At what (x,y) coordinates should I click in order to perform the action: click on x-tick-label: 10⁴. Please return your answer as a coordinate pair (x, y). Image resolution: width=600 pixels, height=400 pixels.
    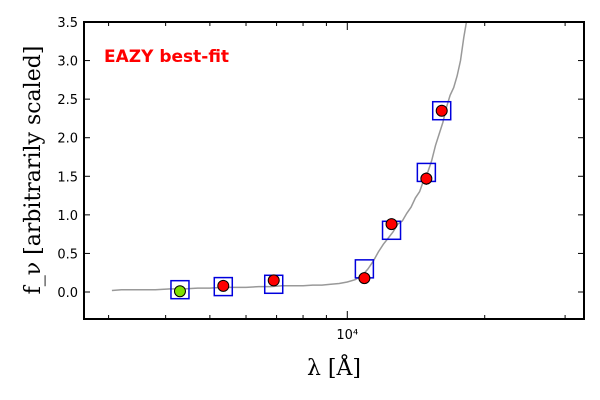
    Looking at the image, I should click on (347, 335).